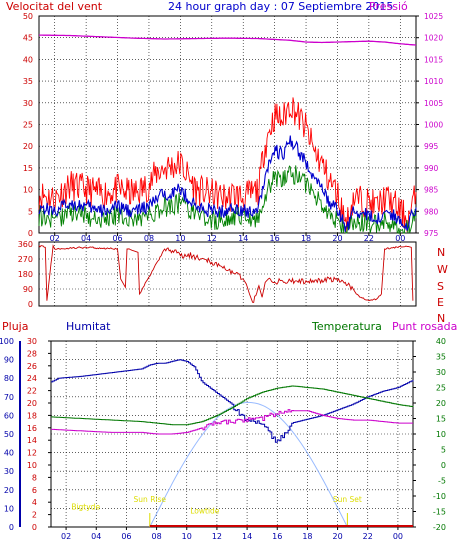  What do you see at coordinates (28, 190) in the screenshot?
I see `wind-speed-tick: 10` at bounding box center [28, 190].